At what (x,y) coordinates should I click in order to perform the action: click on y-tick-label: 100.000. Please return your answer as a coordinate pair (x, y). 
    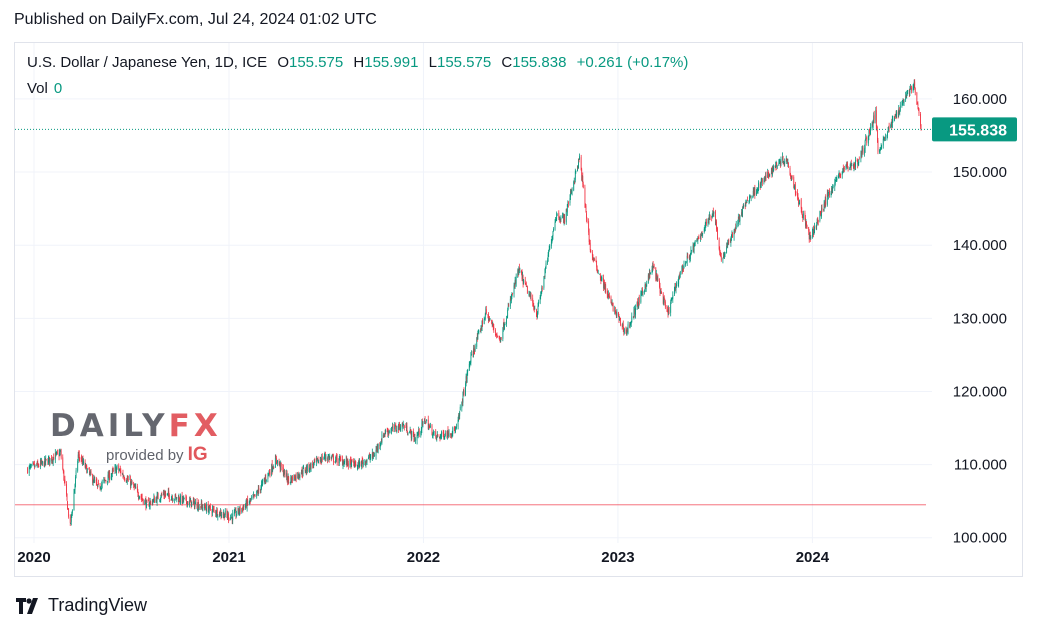
    Looking at the image, I should click on (980, 538).